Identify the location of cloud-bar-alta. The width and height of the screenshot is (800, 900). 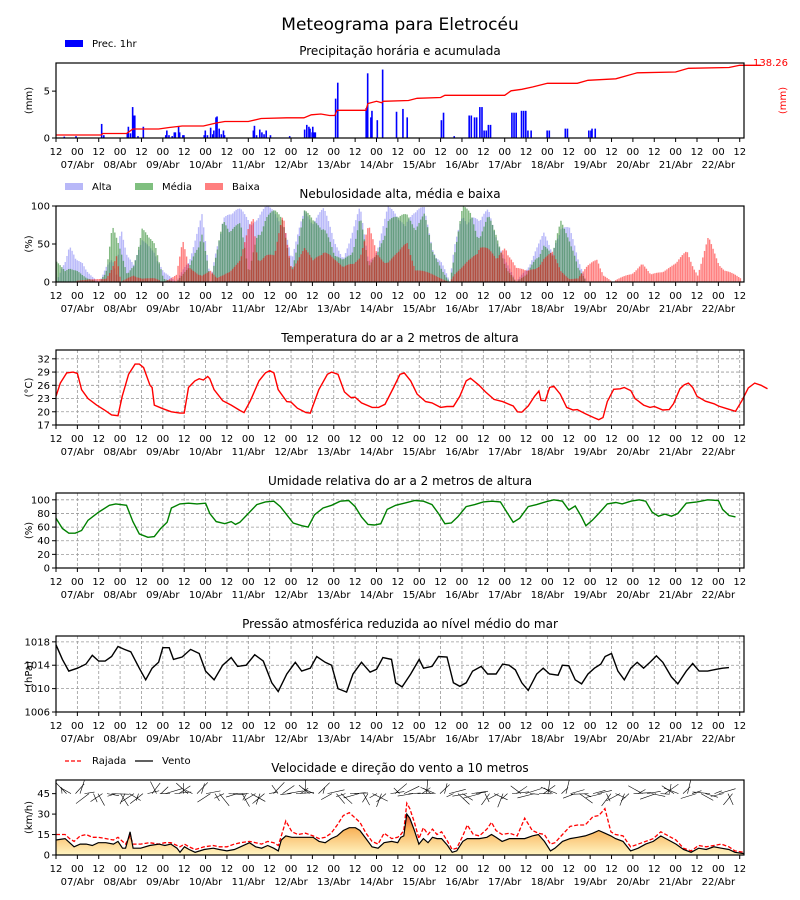
(70, 264).